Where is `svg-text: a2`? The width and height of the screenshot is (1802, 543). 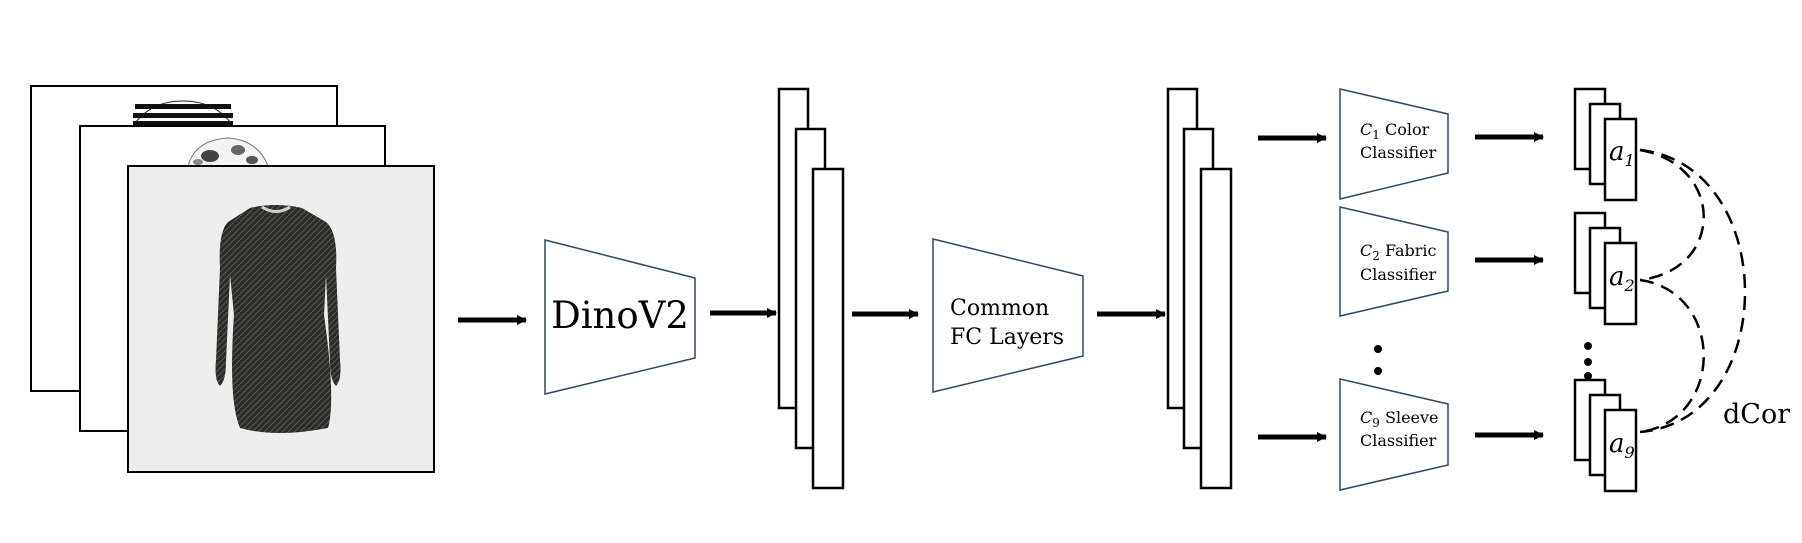 svg-text: a2 is located at coordinates (1622, 278).